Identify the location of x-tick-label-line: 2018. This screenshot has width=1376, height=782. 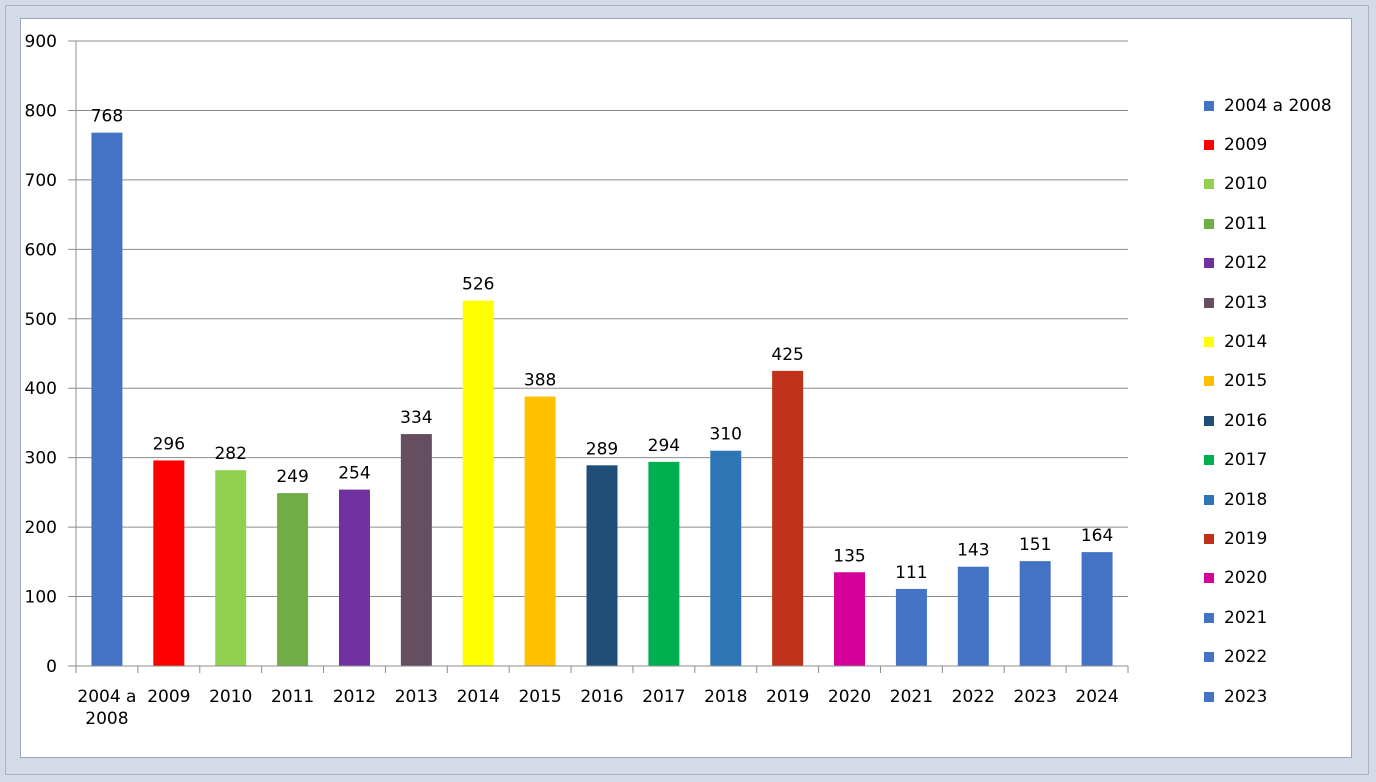
(725, 697).